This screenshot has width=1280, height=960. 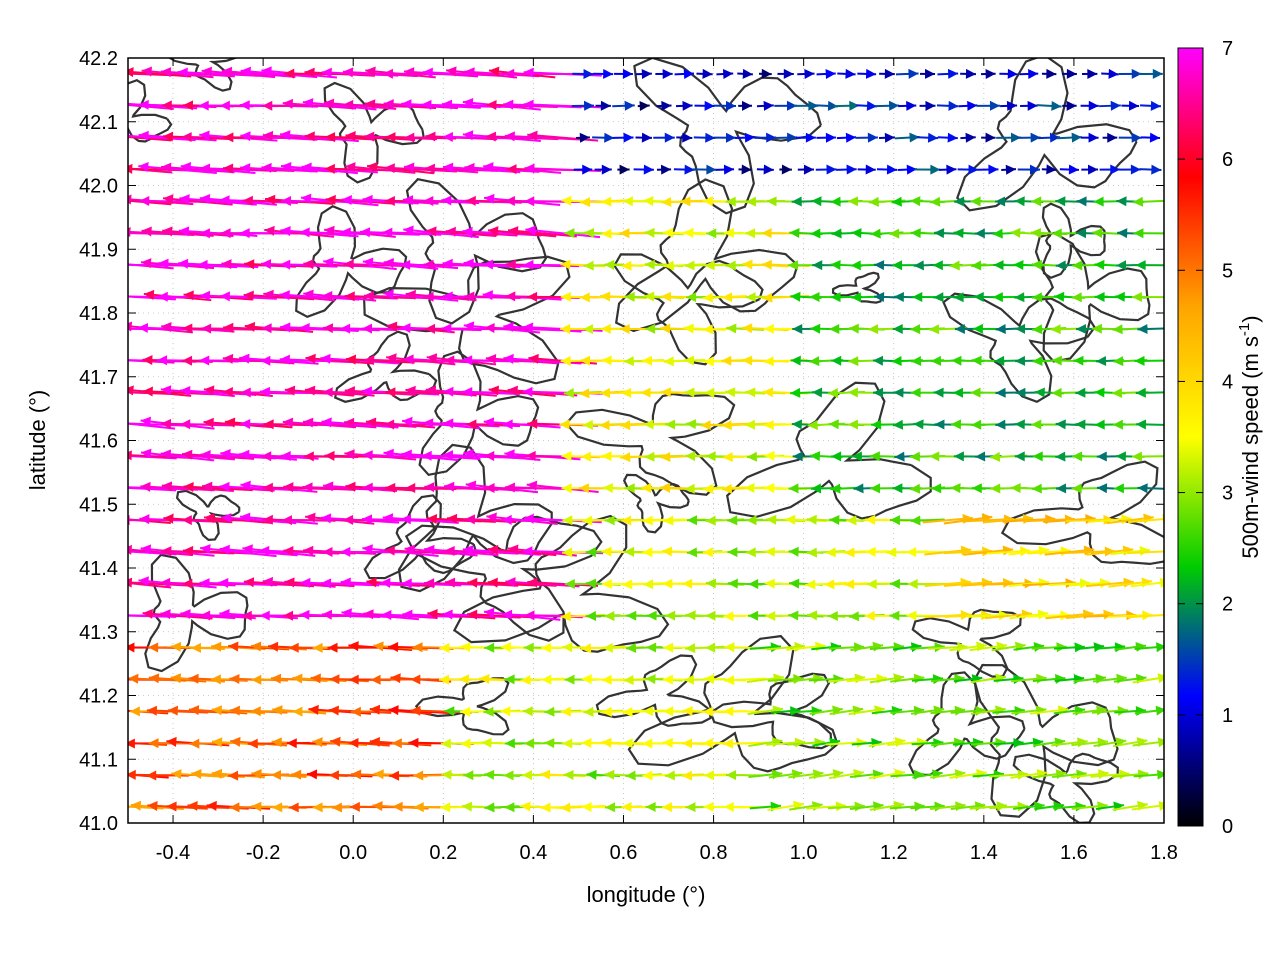 What do you see at coordinates (1227, 271) in the screenshot?
I see `colorbar-tick-label: 5` at bounding box center [1227, 271].